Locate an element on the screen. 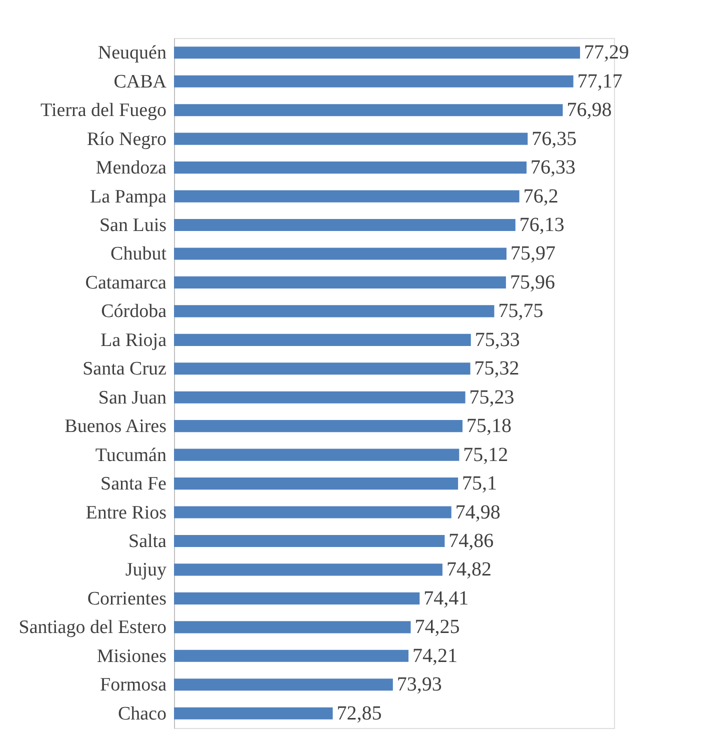 This screenshot has width=728, height=753. data-label: 74,86 is located at coordinates (471, 541).